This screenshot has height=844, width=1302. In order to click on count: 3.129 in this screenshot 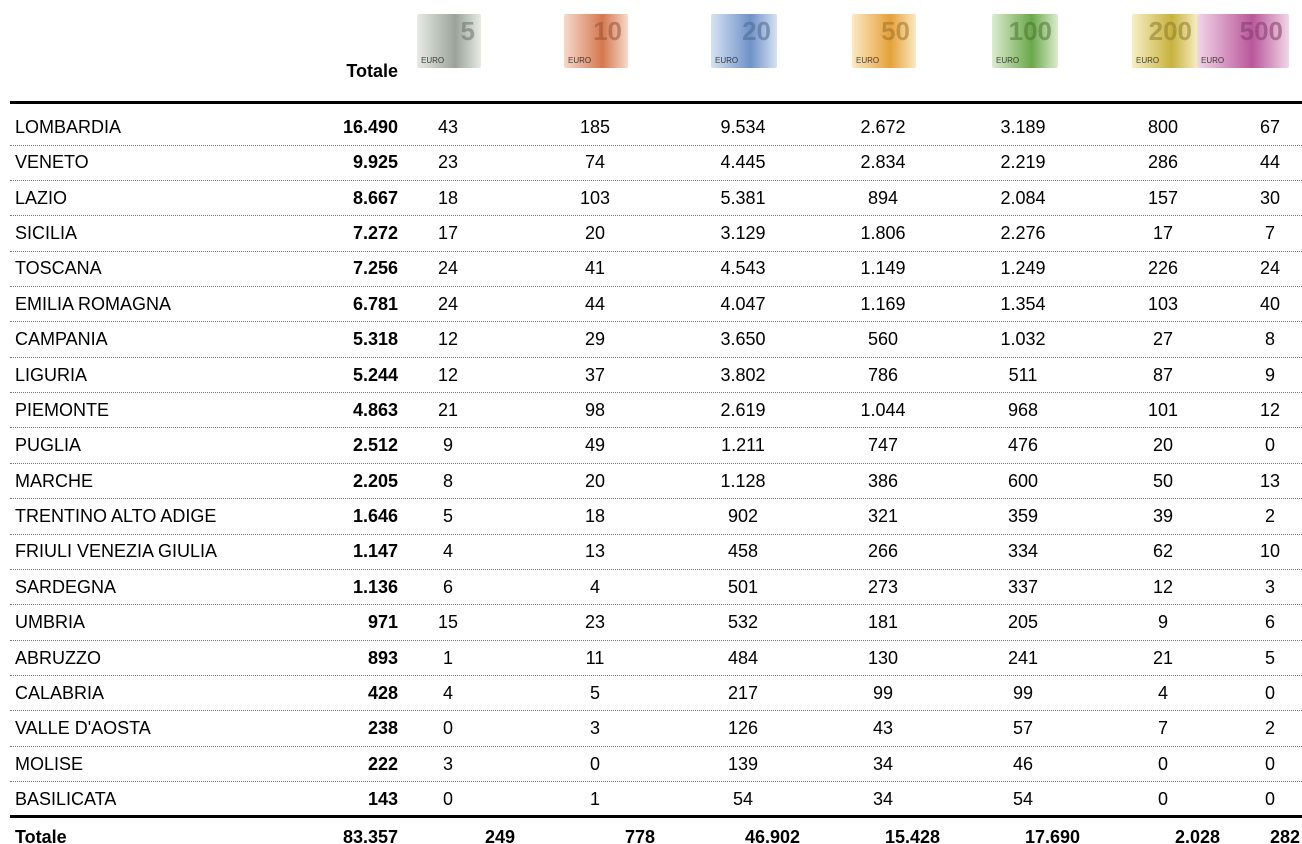, I will do `click(743, 233)`.